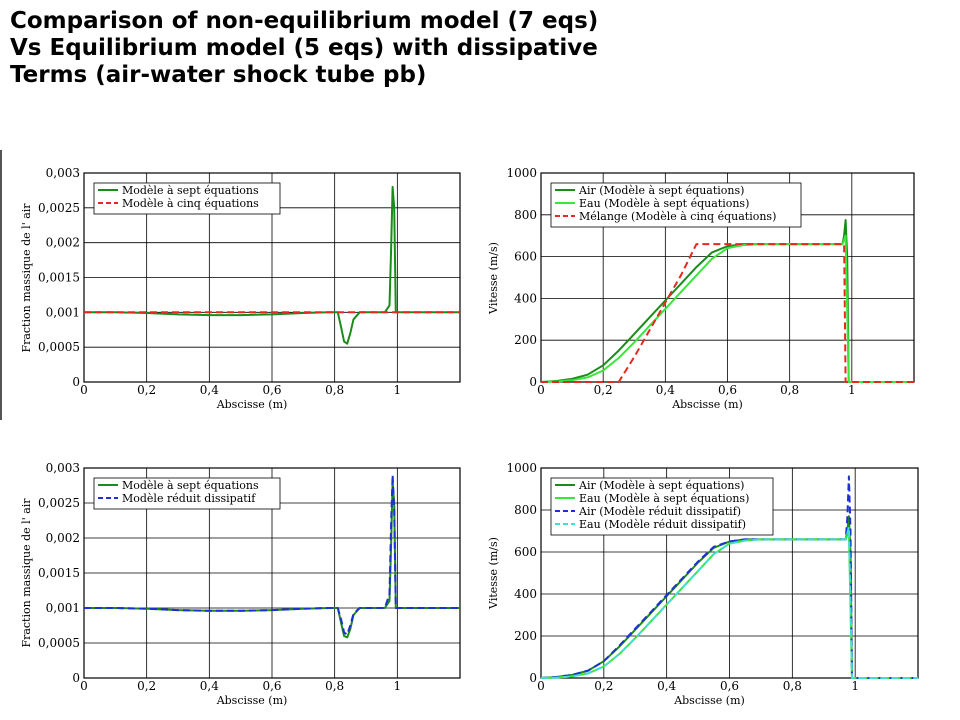  What do you see at coordinates (659, 511) in the screenshot?
I see `legend-label: Air (Modèle réduit dissipatif)` at bounding box center [659, 511].